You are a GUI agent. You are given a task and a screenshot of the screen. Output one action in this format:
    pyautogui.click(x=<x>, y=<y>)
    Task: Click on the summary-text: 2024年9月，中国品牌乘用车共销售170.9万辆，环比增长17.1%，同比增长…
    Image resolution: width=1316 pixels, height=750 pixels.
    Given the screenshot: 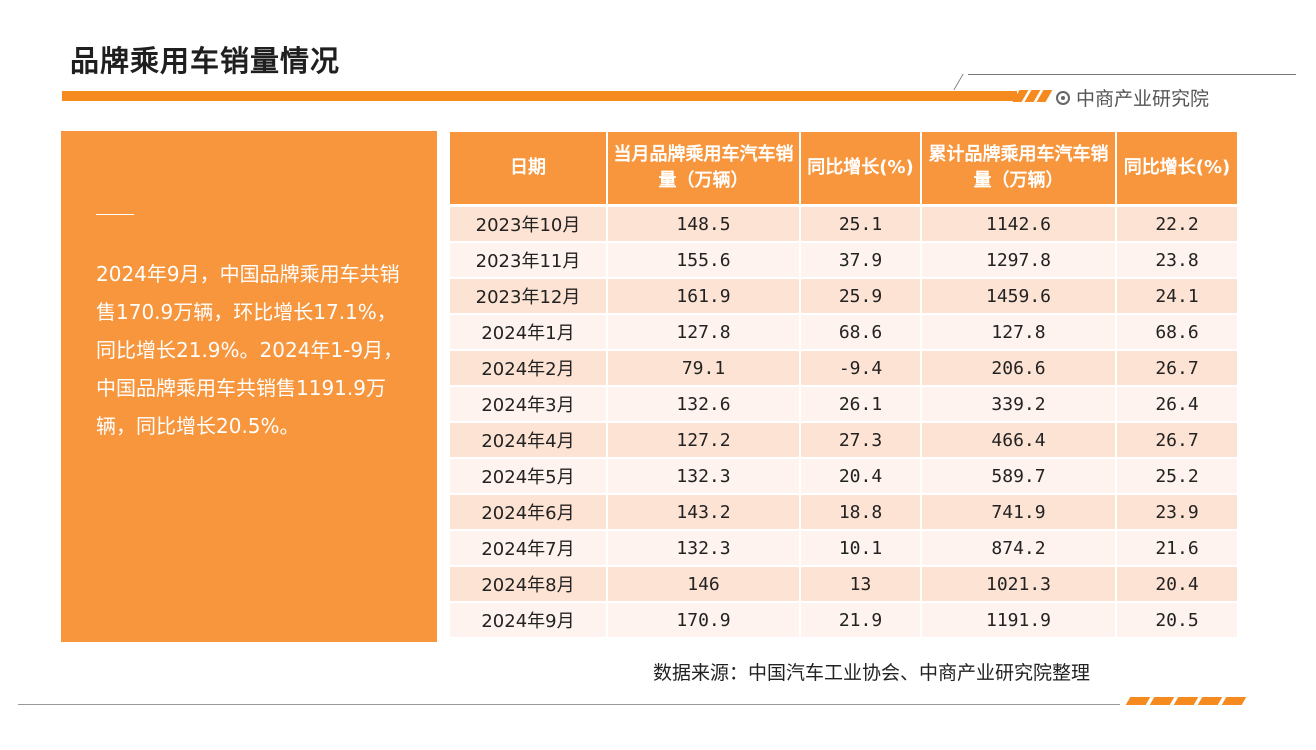 What is the action you would take?
    pyautogui.click(x=250, y=350)
    